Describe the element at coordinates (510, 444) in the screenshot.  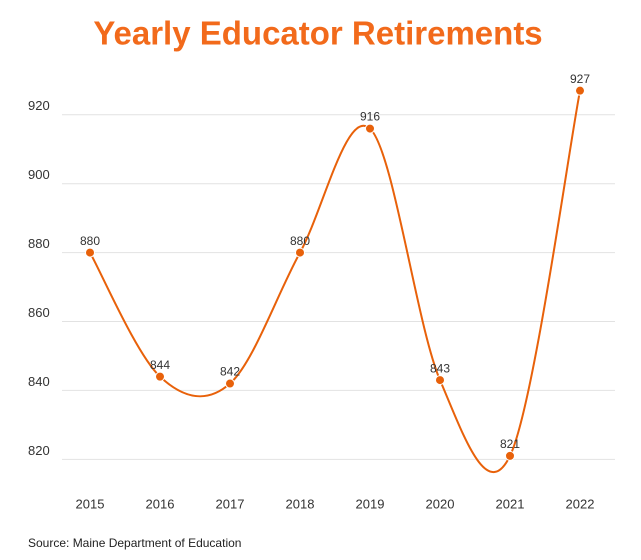
I see `value-label: 821` at that location.